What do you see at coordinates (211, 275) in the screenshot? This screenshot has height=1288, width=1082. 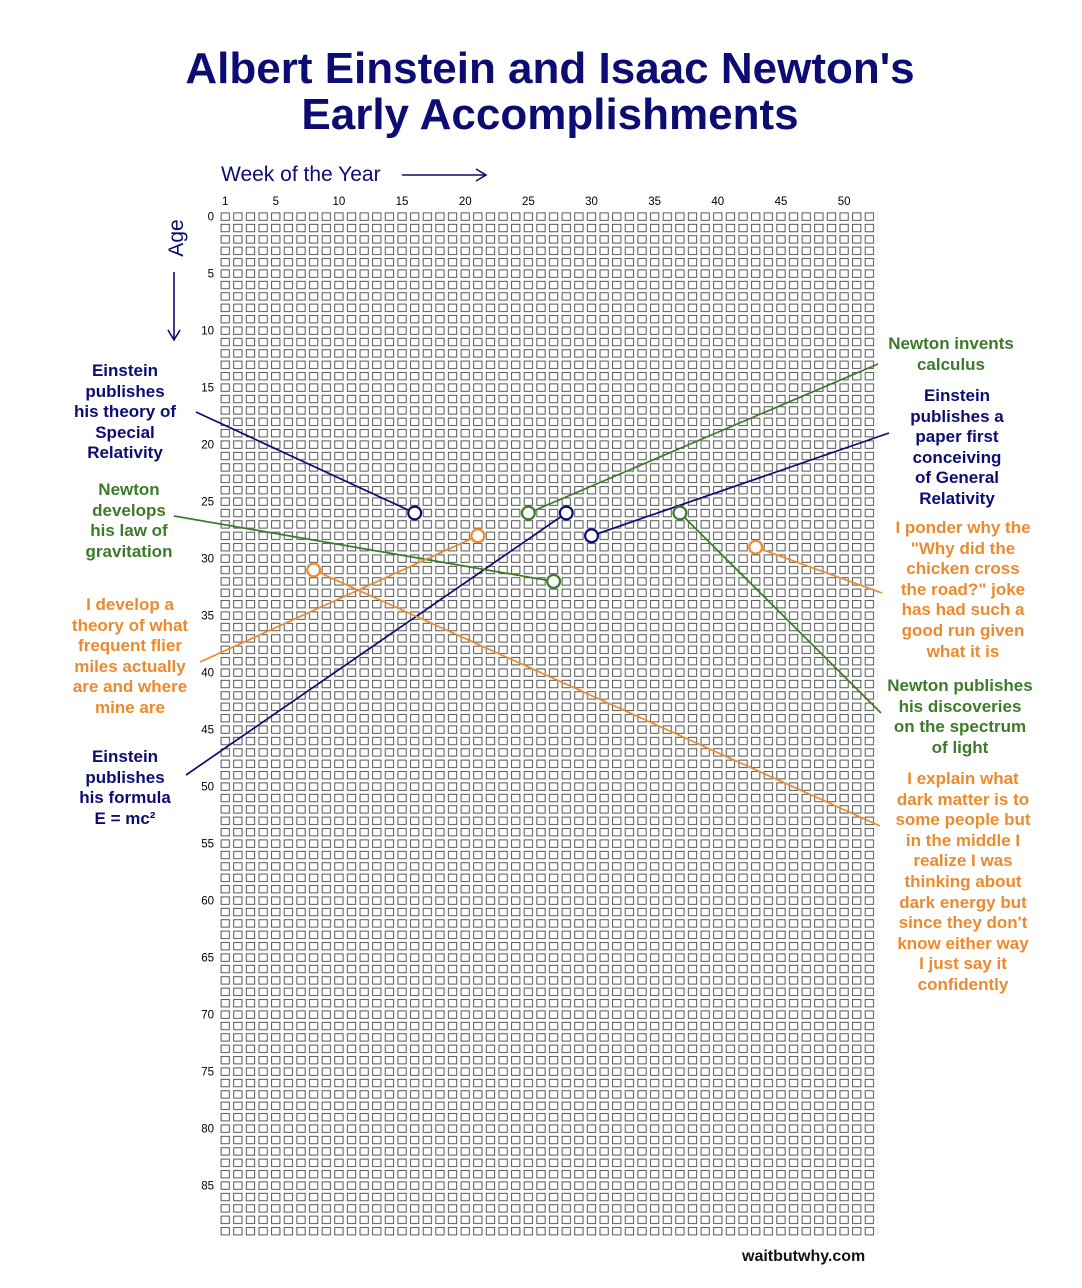 I see `y-tick-5: 5` at bounding box center [211, 275].